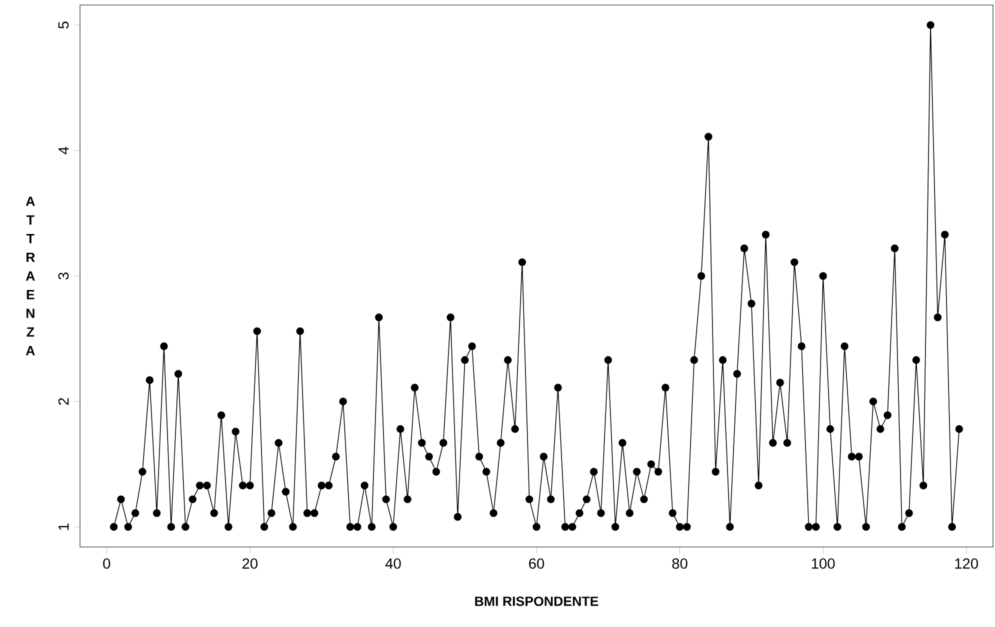 This screenshot has height=627, width=995. Describe the element at coordinates (63, 150) in the screenshot. I see `y-tick-label: 4` at that location.